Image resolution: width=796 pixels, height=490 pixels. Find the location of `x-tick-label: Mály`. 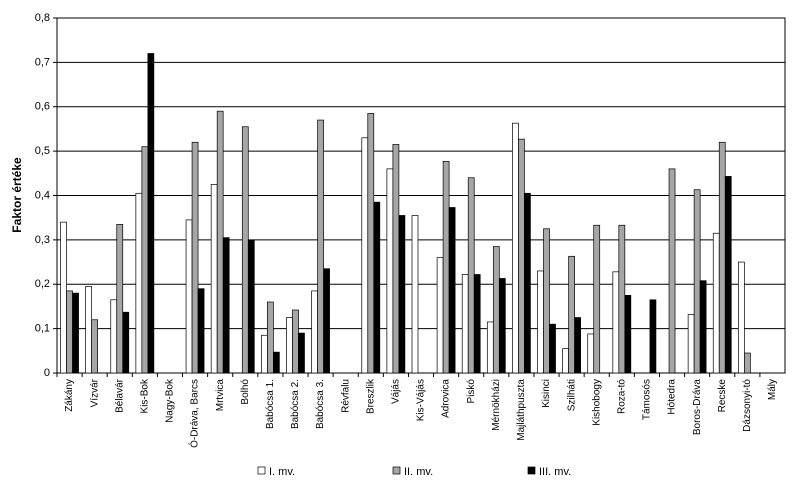

x-tick-label: Mály is located at coordinates (772, 389).